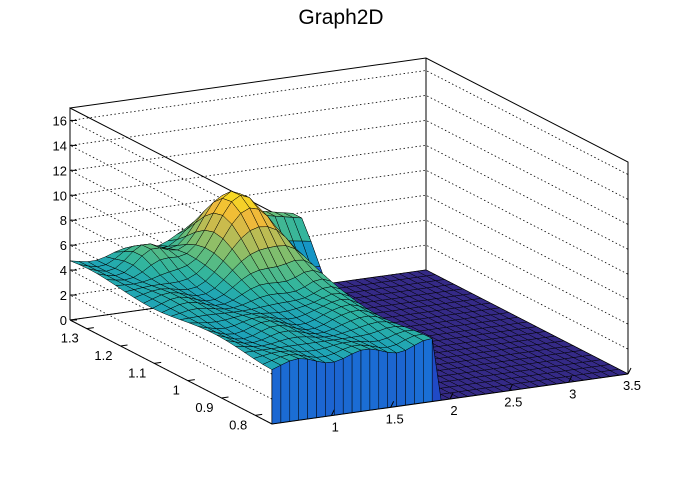  What do you see at coordinates (103, 355) in the screenshot?
I see `y-tick-label: 1.2` at bounding box center [103, 355].